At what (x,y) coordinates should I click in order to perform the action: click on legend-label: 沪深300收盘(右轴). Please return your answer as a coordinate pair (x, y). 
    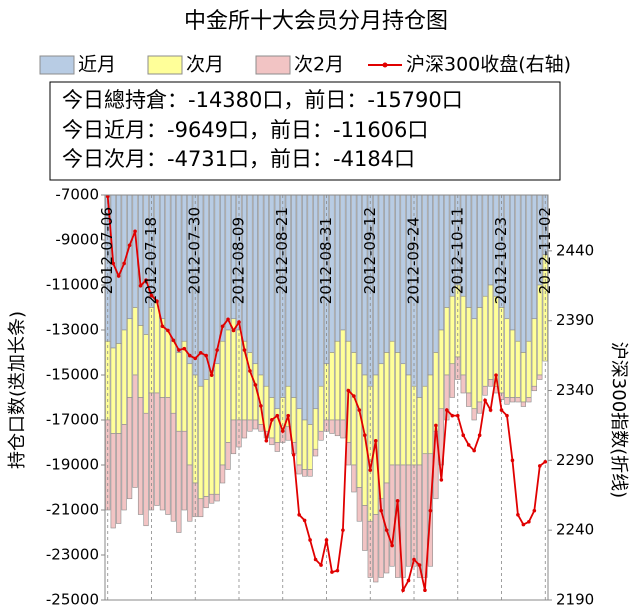
    Looking at the image, I should click on (488, 65).